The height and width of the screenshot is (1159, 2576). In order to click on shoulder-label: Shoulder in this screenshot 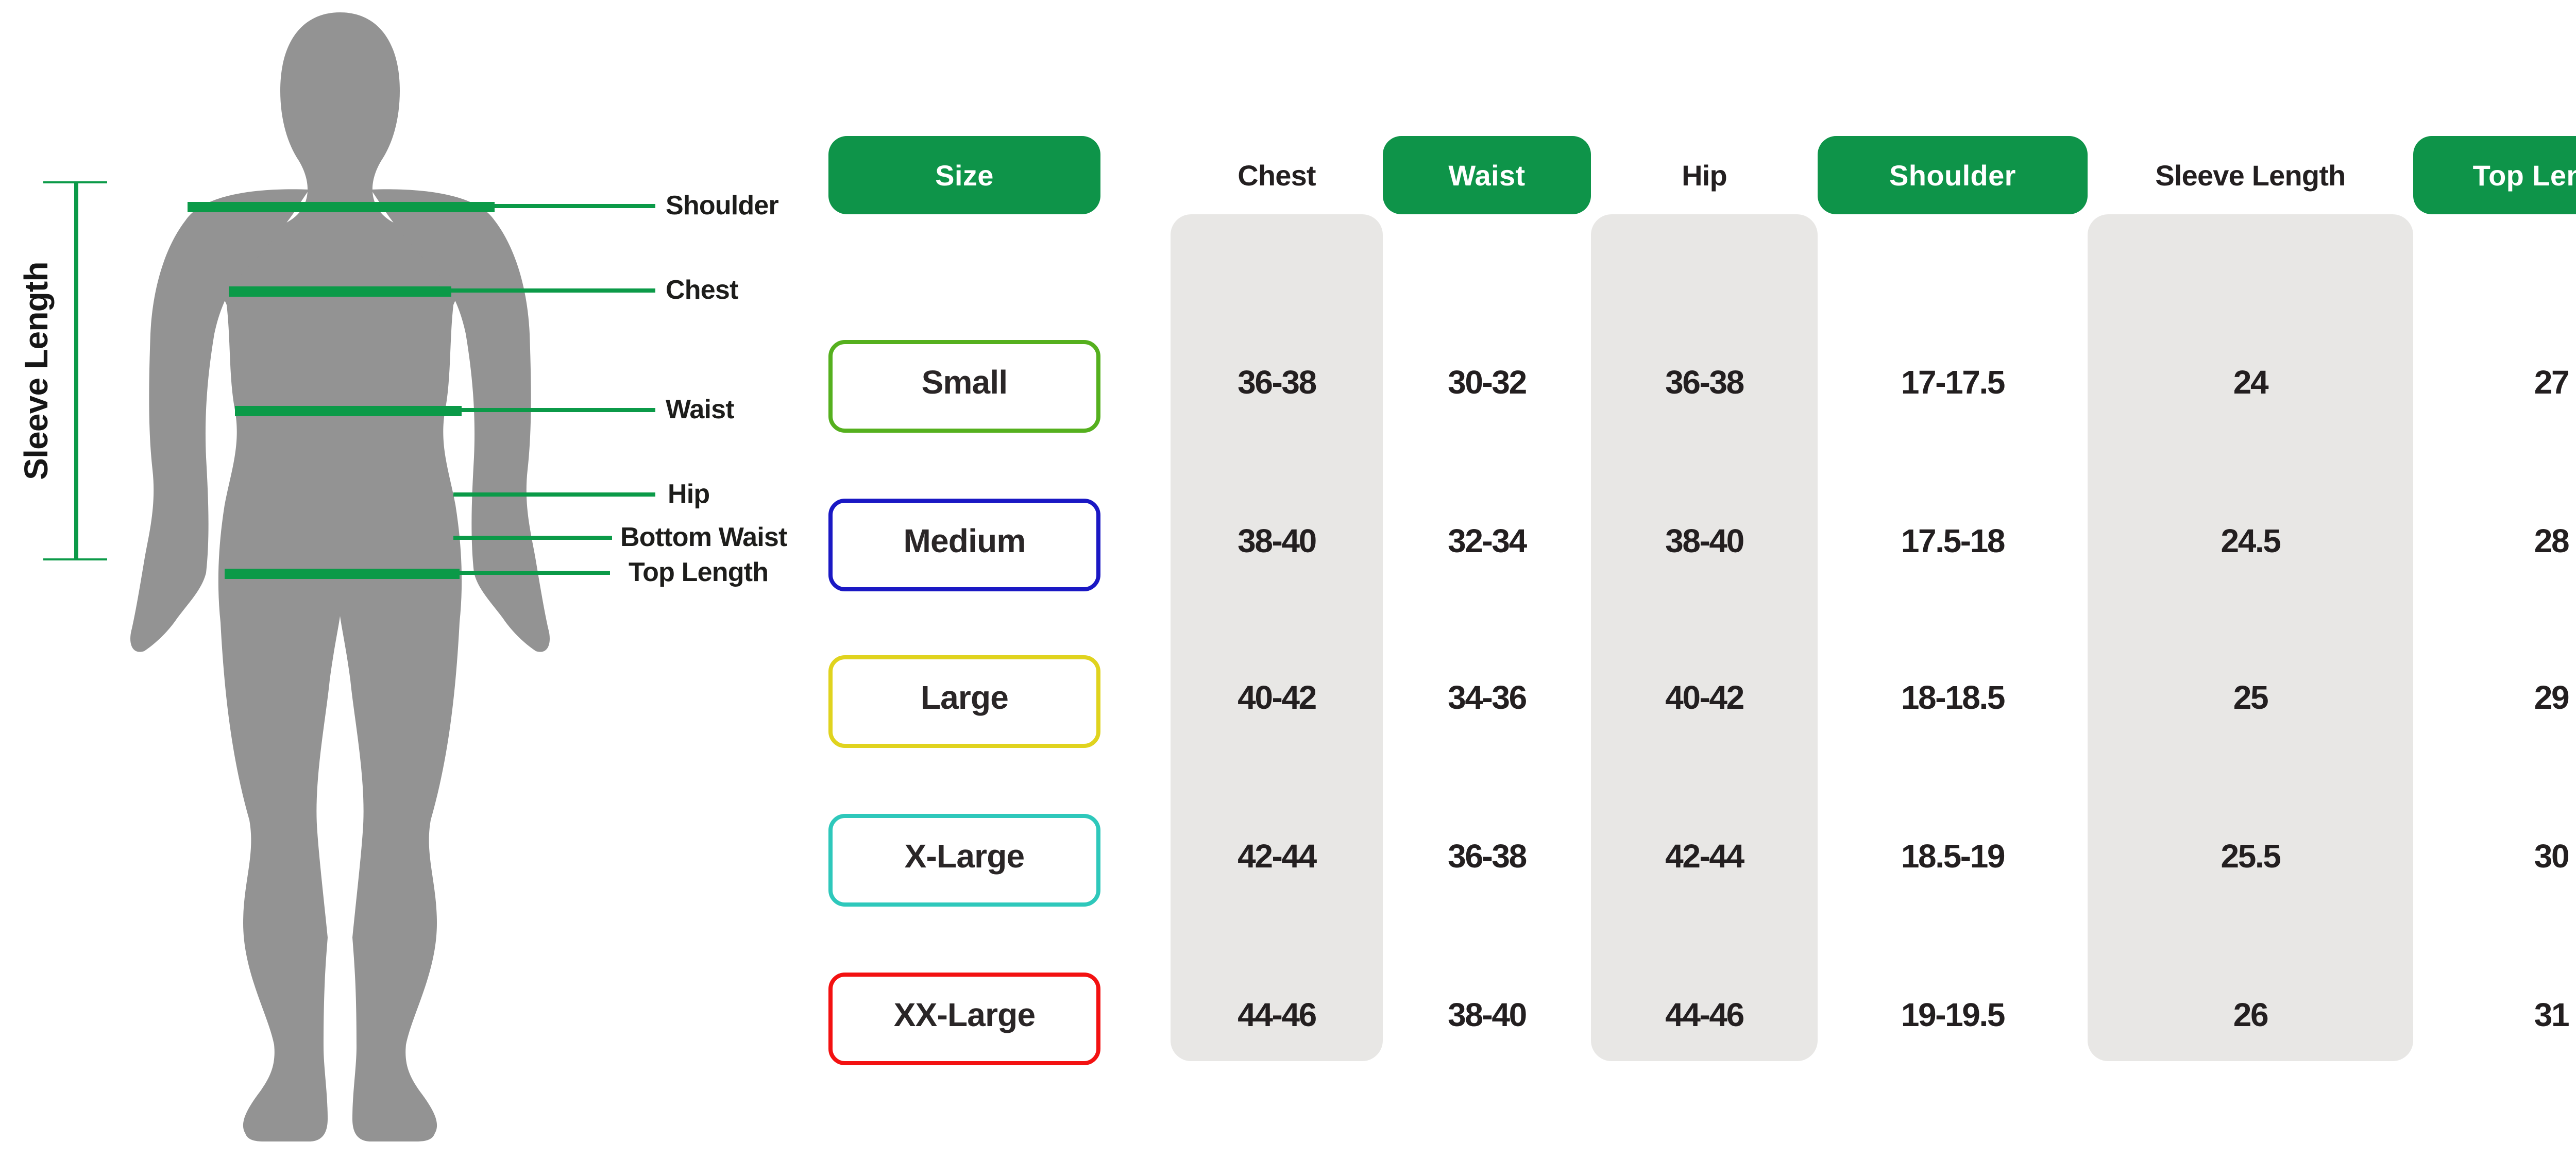, I will do `click(722, 205)`.